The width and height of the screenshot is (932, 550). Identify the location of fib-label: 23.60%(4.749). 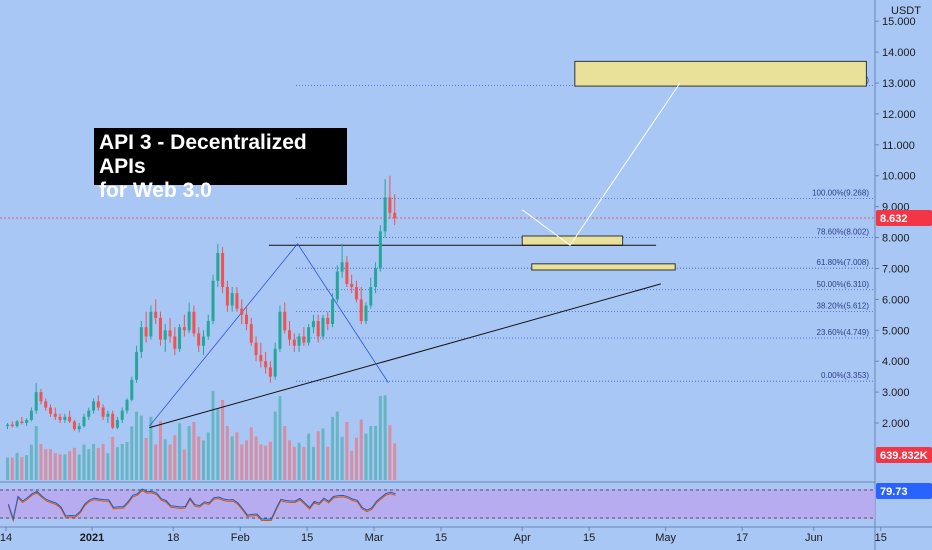
(843, 332).